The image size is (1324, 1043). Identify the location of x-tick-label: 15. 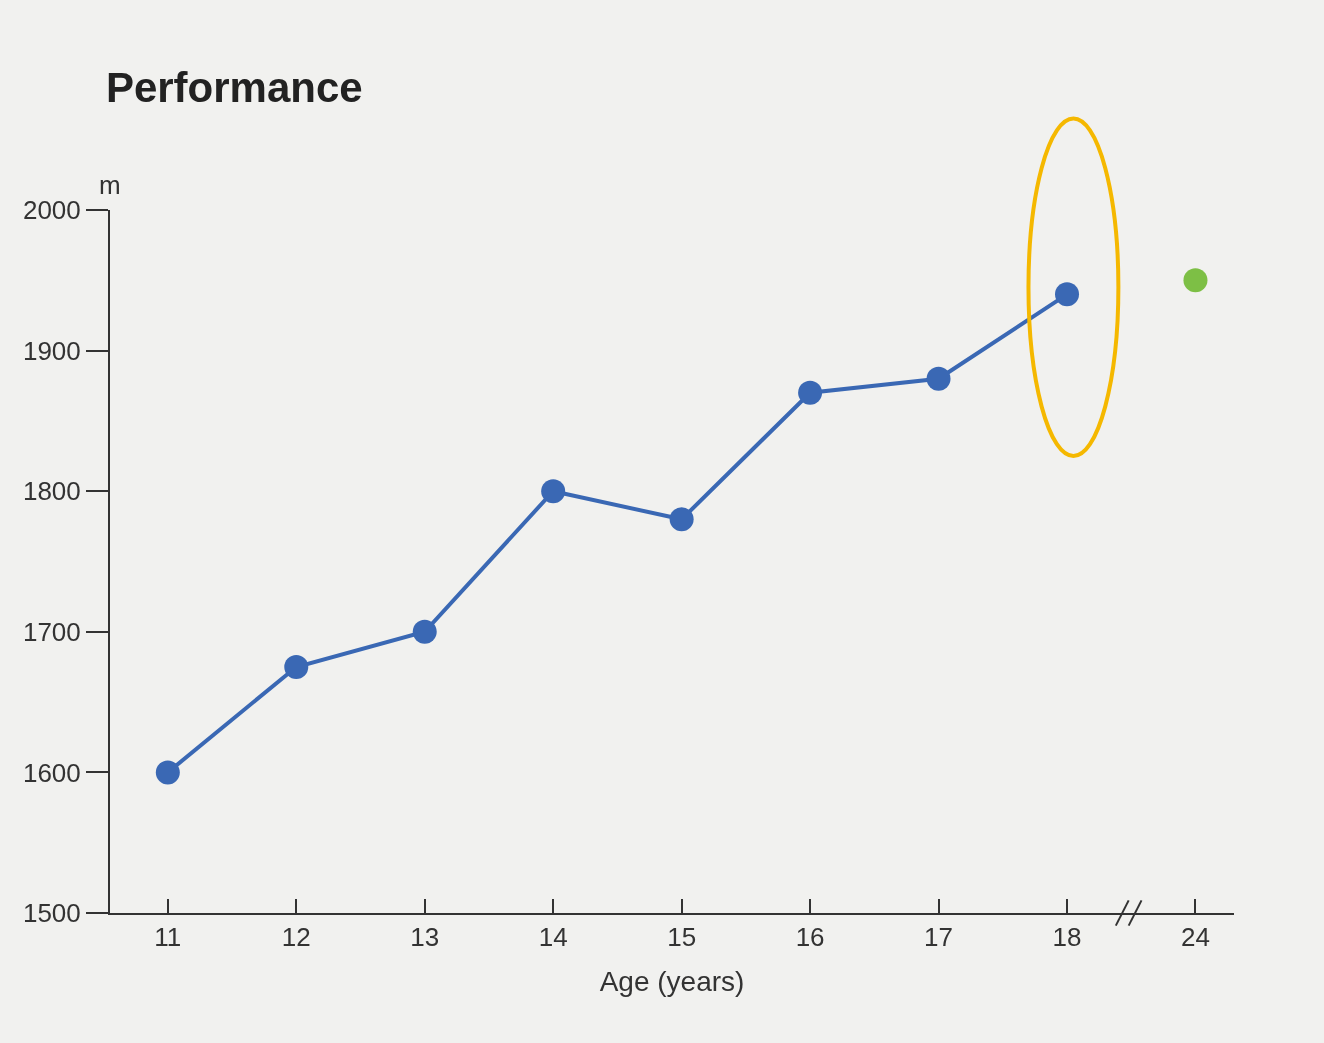
(682, 937).